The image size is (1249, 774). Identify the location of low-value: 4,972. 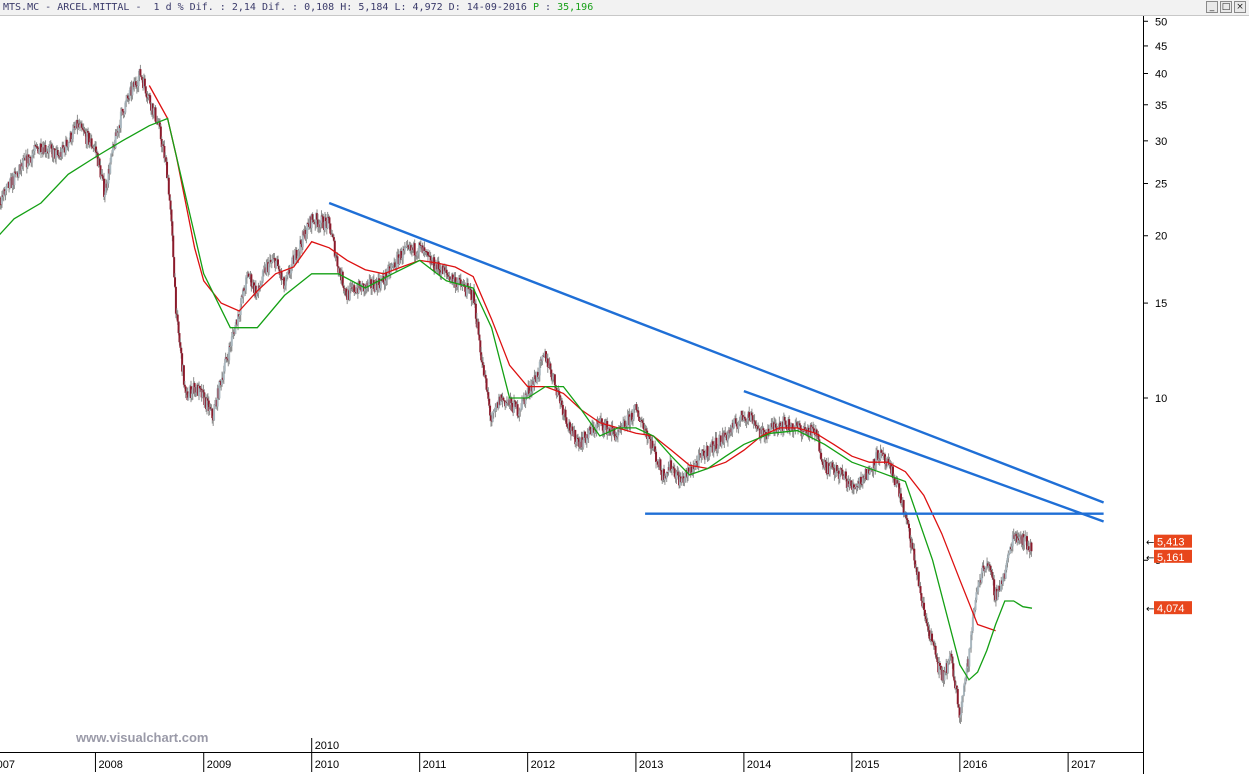
(427, 7).